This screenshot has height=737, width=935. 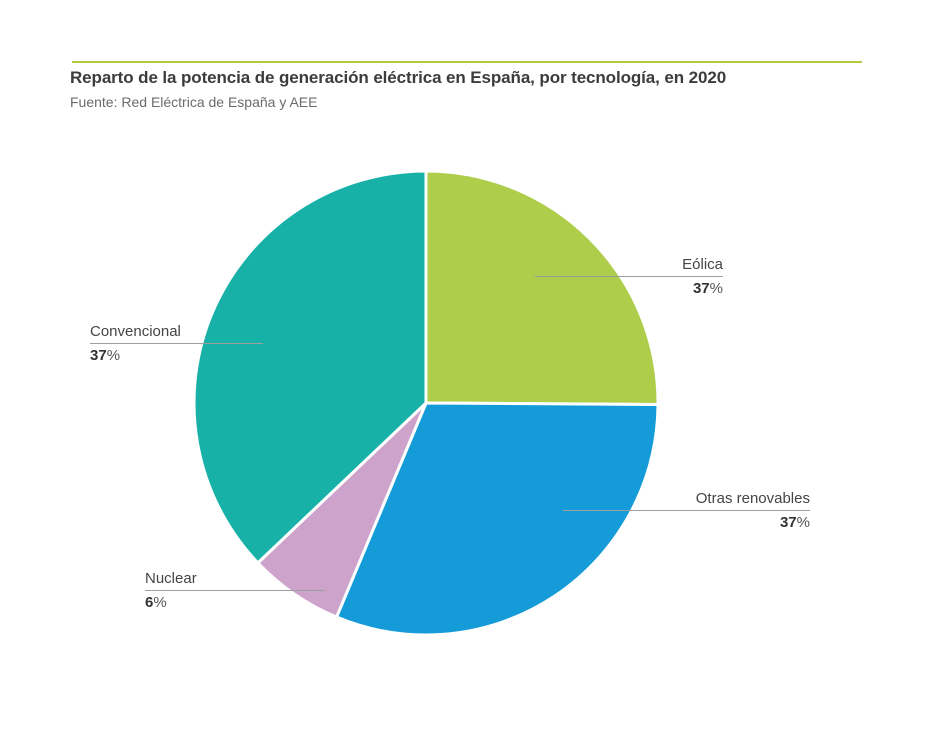 I want to click on pie-slice-eolica, so click(x=542, y=287).